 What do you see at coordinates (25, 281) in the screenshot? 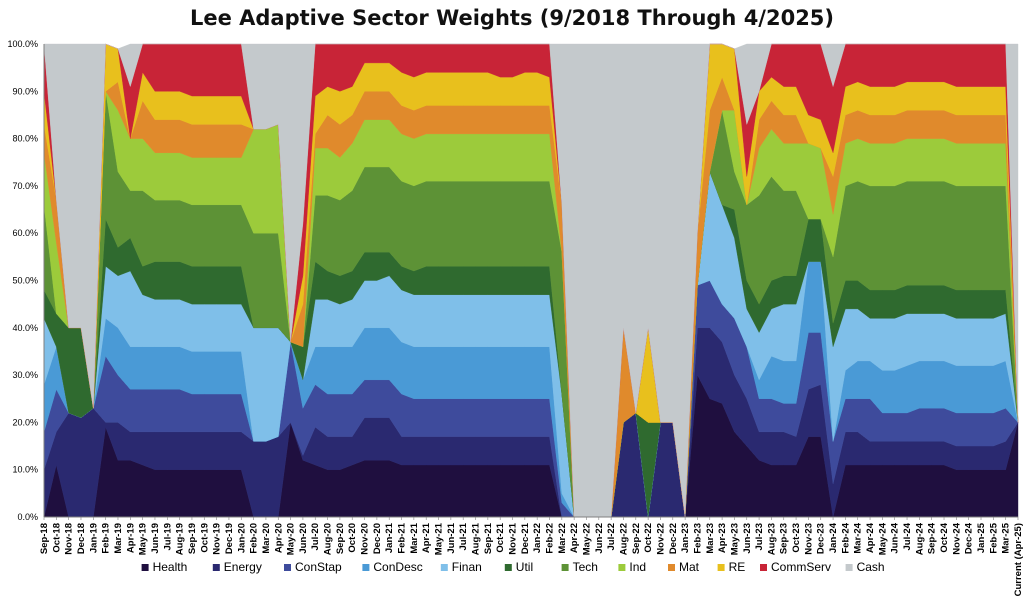
I see `y-tick-label: 50.0%` at bounding box center [25, 281].